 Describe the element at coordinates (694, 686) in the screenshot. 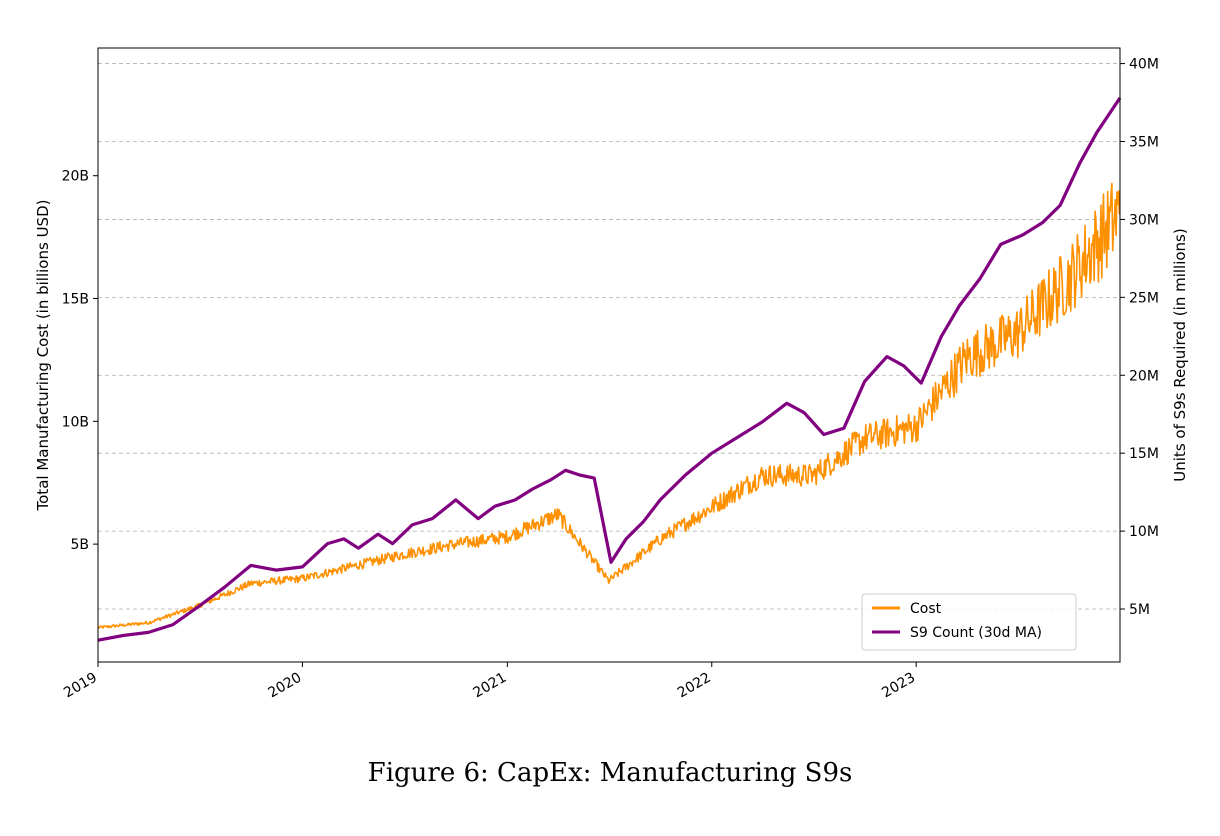

I see `x-tick-label: 2022` at that location.